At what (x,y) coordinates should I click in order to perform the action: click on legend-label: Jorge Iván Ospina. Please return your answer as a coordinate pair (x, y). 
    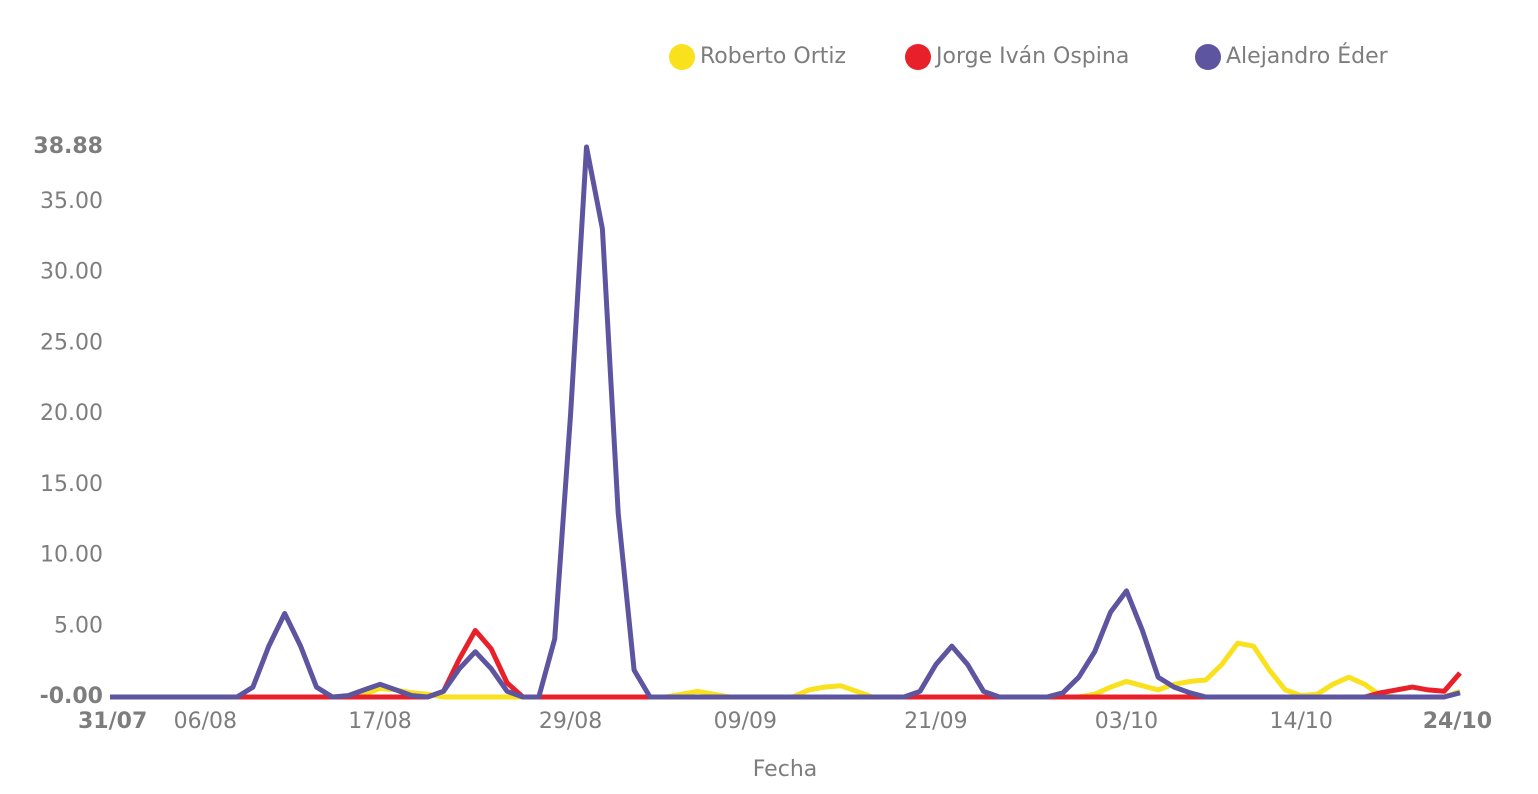
    Looking at the image, I should click on (1031, 56).